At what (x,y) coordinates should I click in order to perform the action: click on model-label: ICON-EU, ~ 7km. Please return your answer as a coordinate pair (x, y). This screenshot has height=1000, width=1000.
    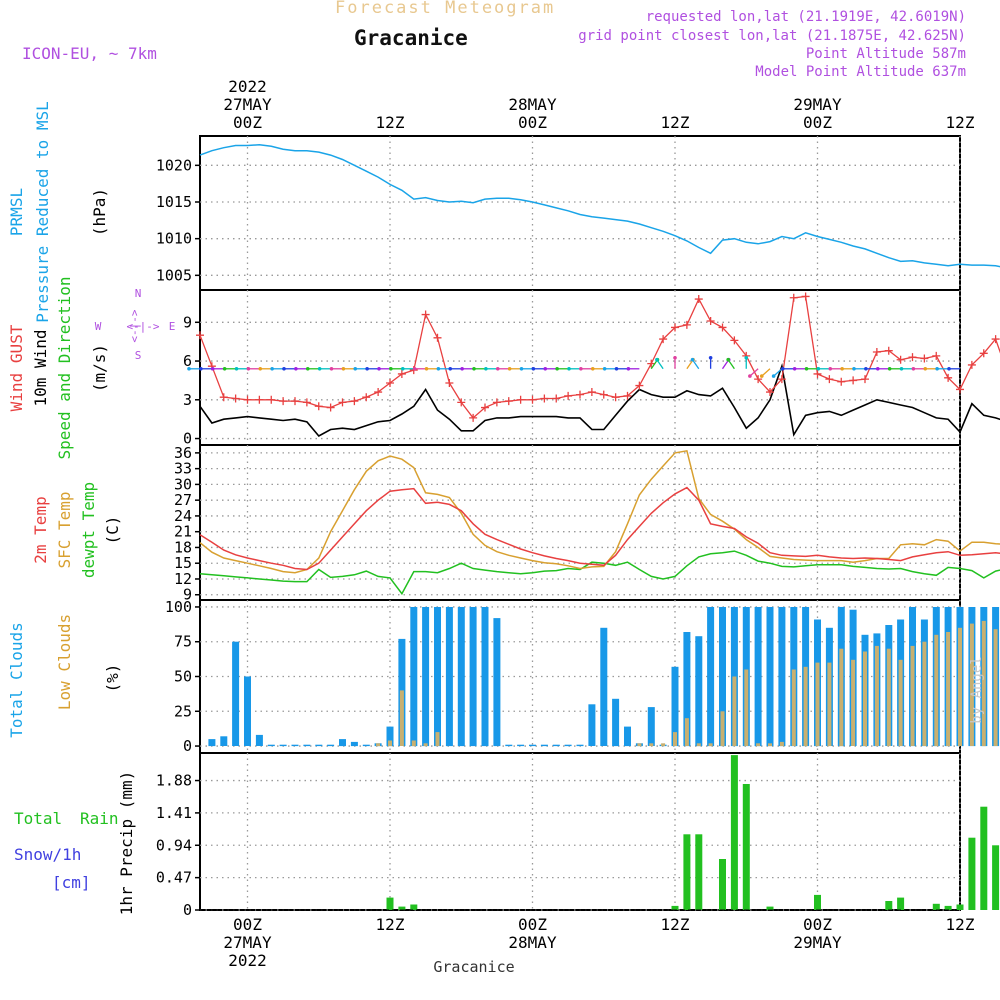
    Looking at the image, I should click on (89, 53).